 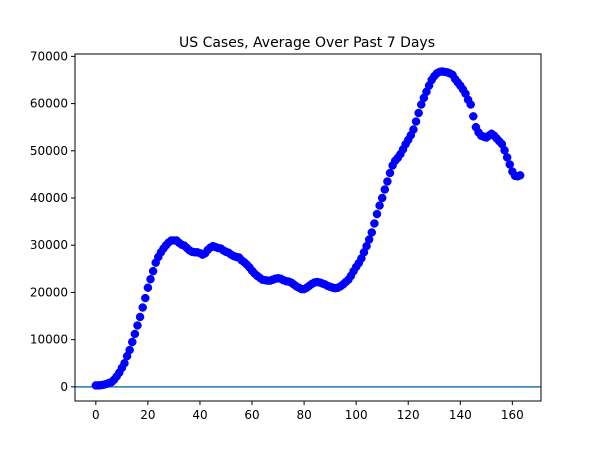 I want to click on y-tick-label: 70000, so click(x=49, y=56).